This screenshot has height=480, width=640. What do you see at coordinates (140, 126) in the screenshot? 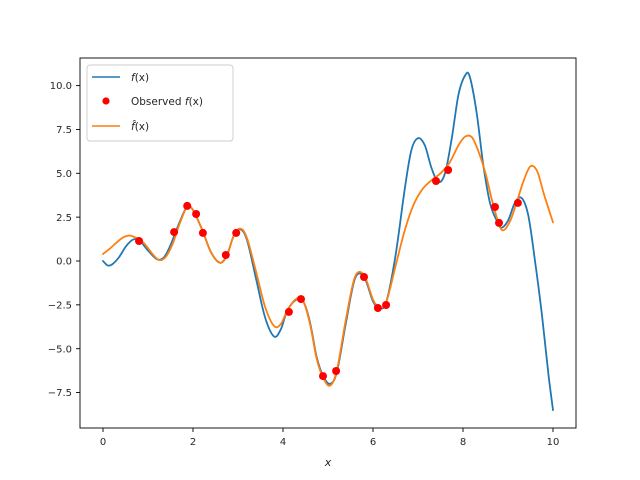
I see `legend-label-fhat: f̂(x)` at bounding box center [140, 126].